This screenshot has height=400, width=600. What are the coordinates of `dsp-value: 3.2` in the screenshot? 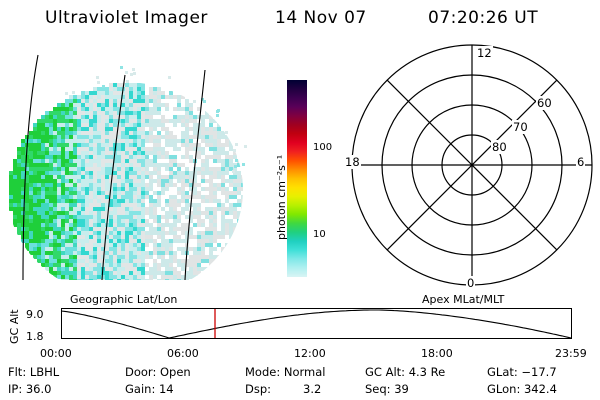 It's located at (312, 389).